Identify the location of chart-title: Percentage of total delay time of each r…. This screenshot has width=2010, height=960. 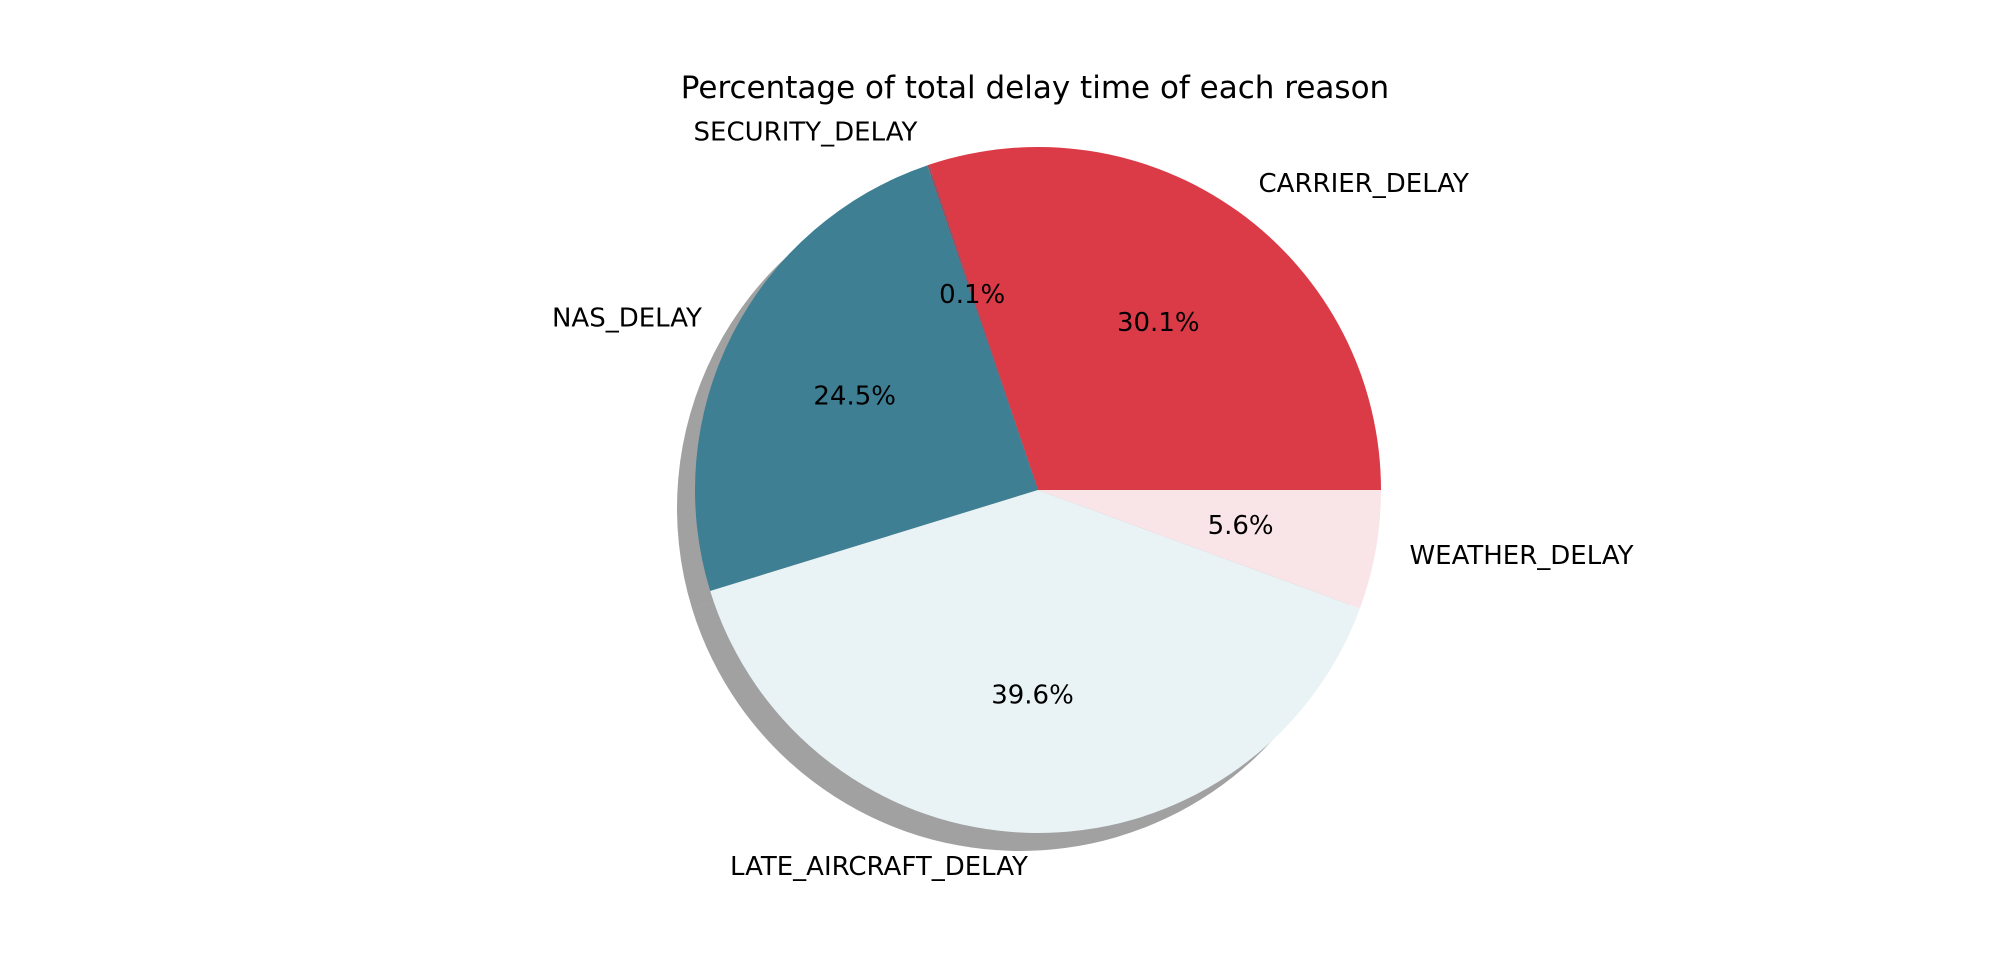
(1035, 88).